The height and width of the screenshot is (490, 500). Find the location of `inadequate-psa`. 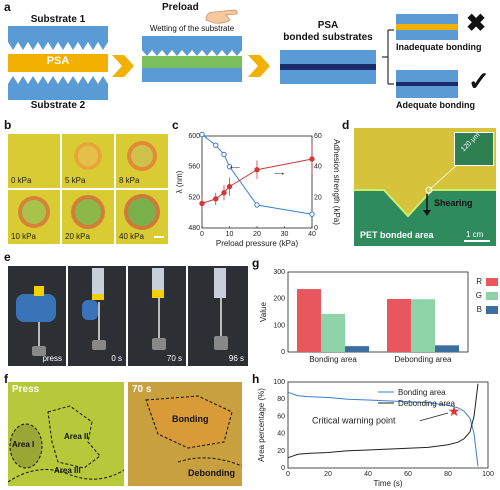

inadequate-psa is located at coordinates (427, 27).